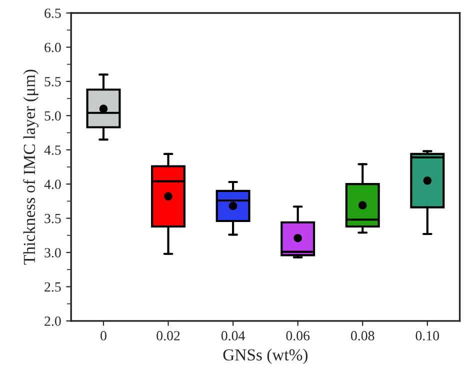 This screenshot has width=474, height=371. What do you see at coordinates (428, 335) in the screenshot?
I see `x-tick-label: 0.10` at bounding box center [428, 335].